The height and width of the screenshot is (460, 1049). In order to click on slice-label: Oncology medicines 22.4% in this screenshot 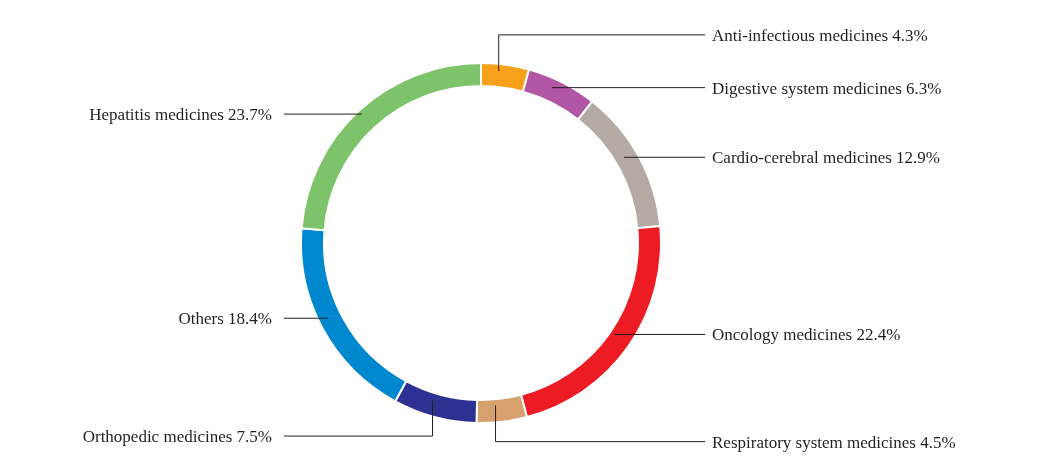, I will do `click(806, 335)`.